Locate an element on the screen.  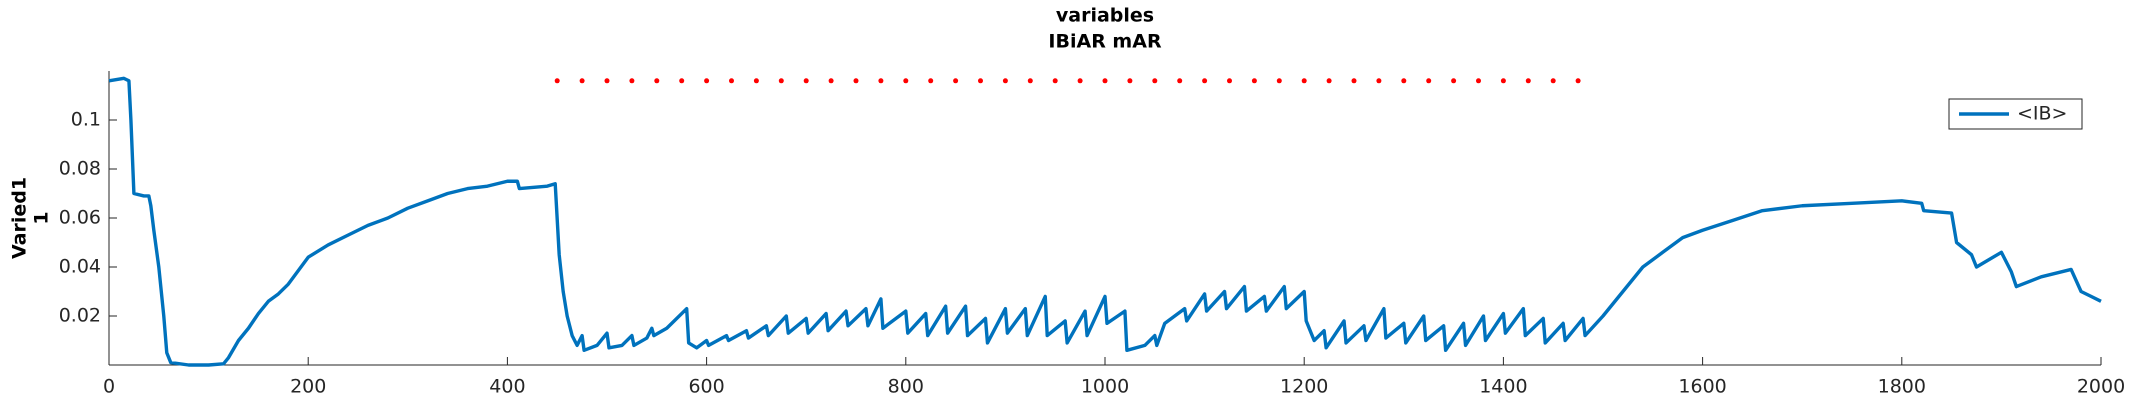
x-tick-label: 1000 is located at coordinates (1105, 387).